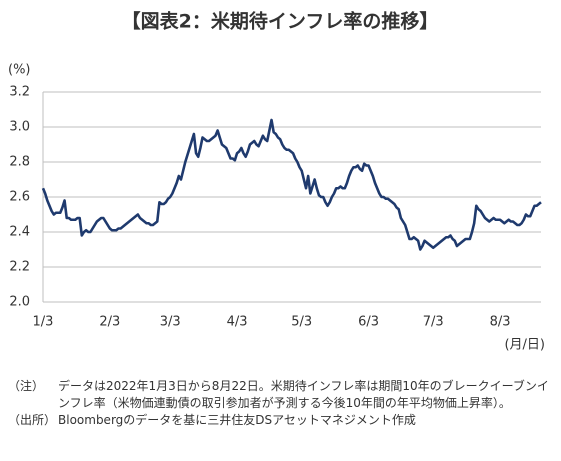 The image size is (561, 461). I want to click on y-tick-label: 3.0, so click(19, 127).